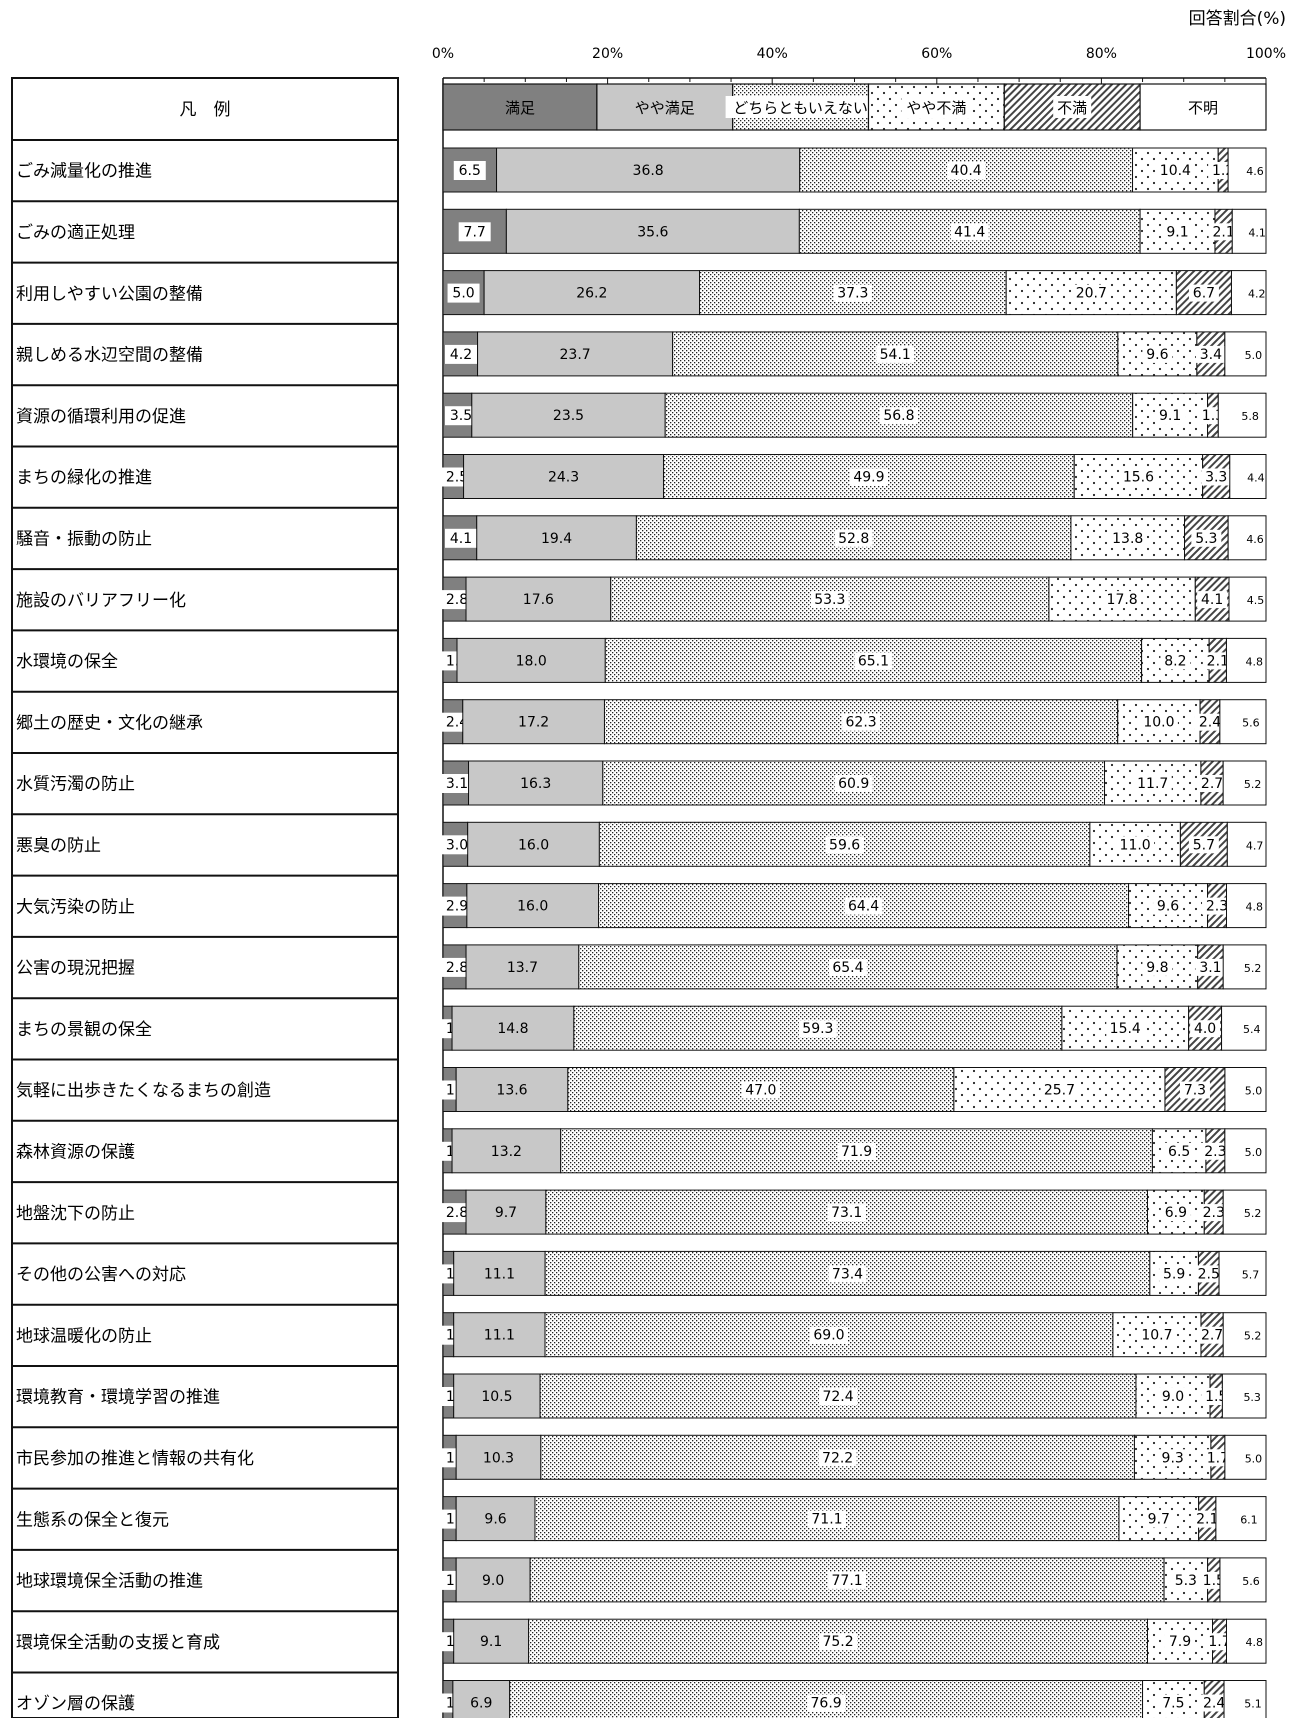 Image resolution: width=1292 pixels, height=1718 pixels. Describe the element at coordinates (936, 108) in the screenshot. I see `legend-label: やや不満` at that location.